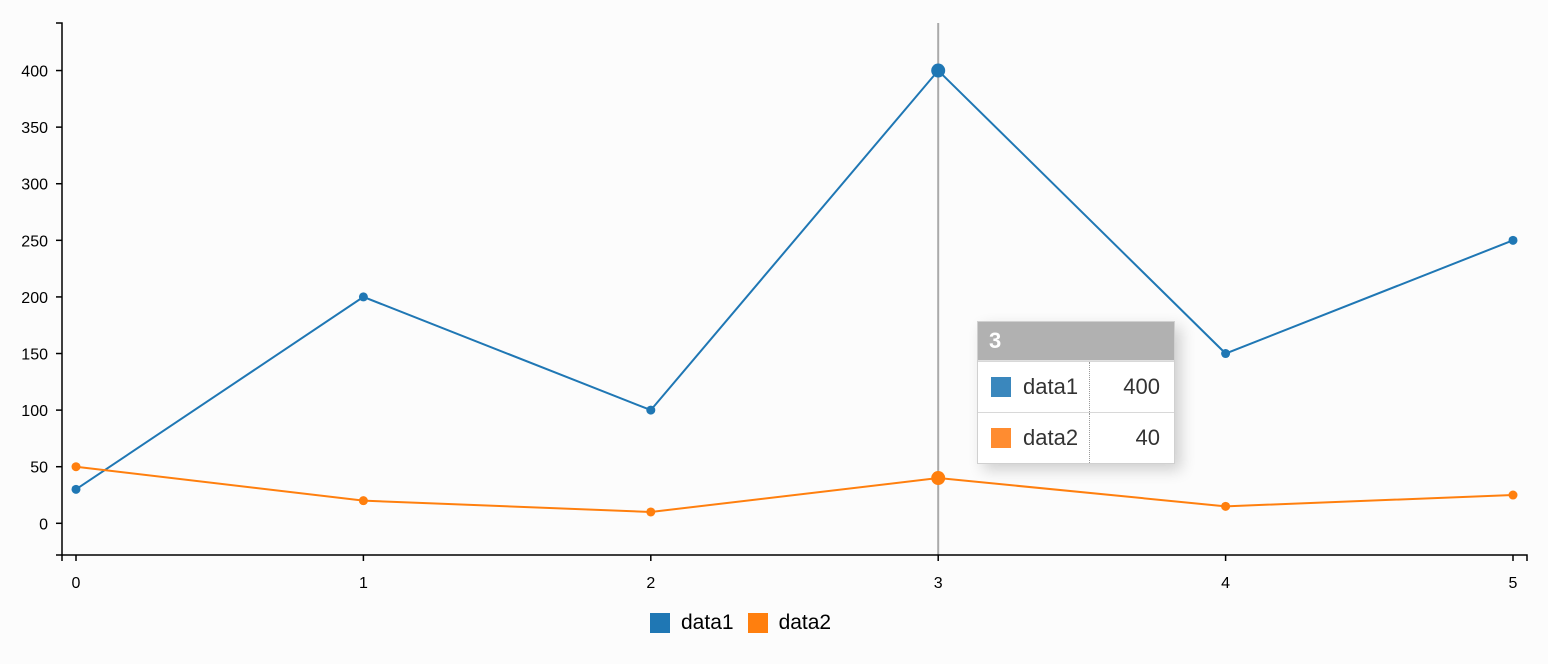  I want to click on tooltip-series-value: 40, so click(1147, 437).